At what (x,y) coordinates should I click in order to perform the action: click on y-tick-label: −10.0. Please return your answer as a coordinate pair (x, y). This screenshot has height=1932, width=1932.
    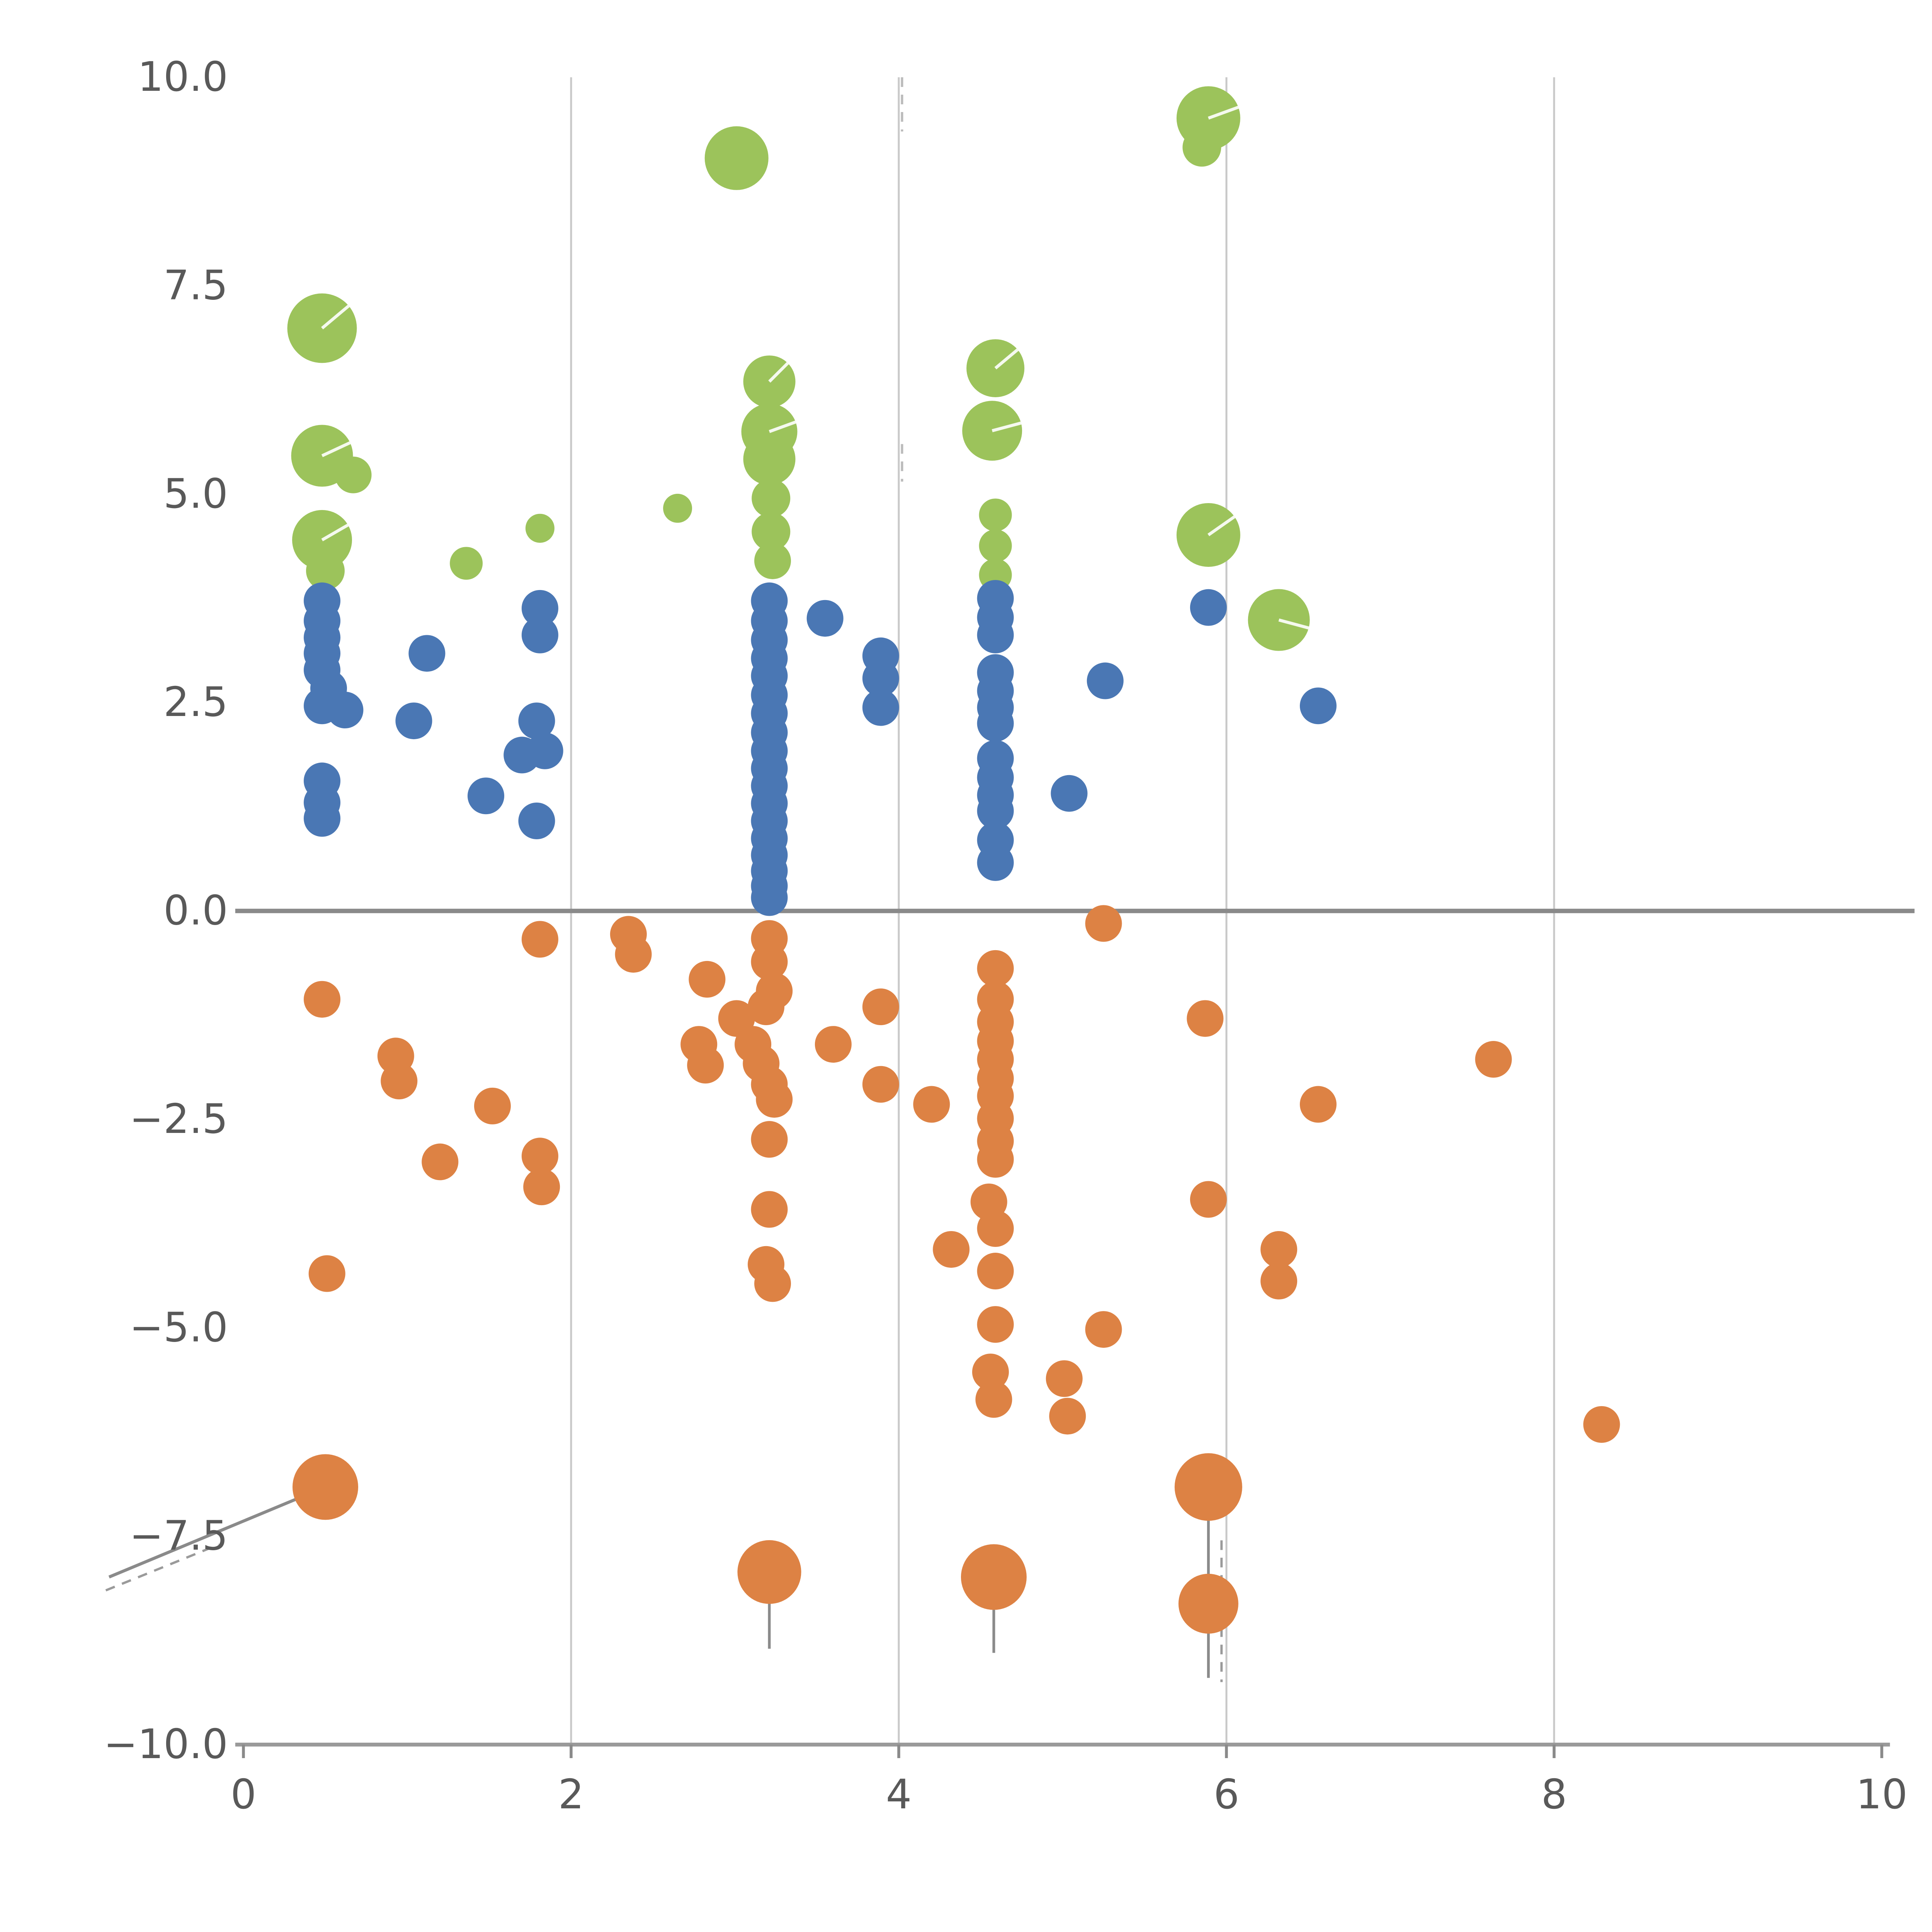
    Looking at the image, I should click on (166, 1744).